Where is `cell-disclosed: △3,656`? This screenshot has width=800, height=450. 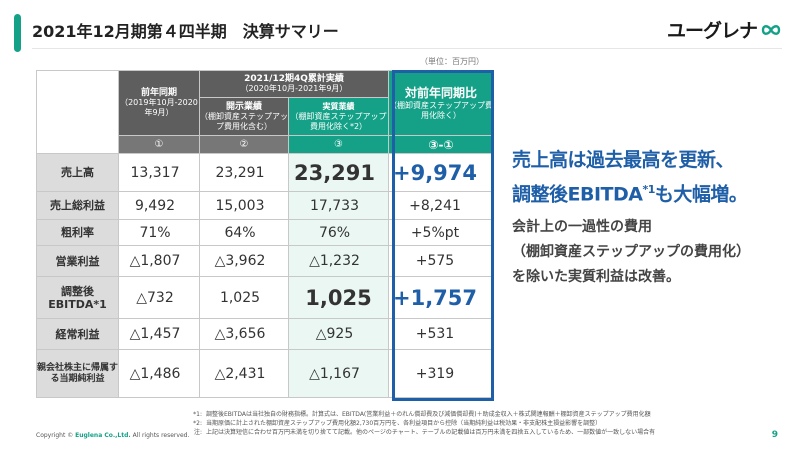
cell-disclosed: △3,656 is located at coordinates (244, 334).